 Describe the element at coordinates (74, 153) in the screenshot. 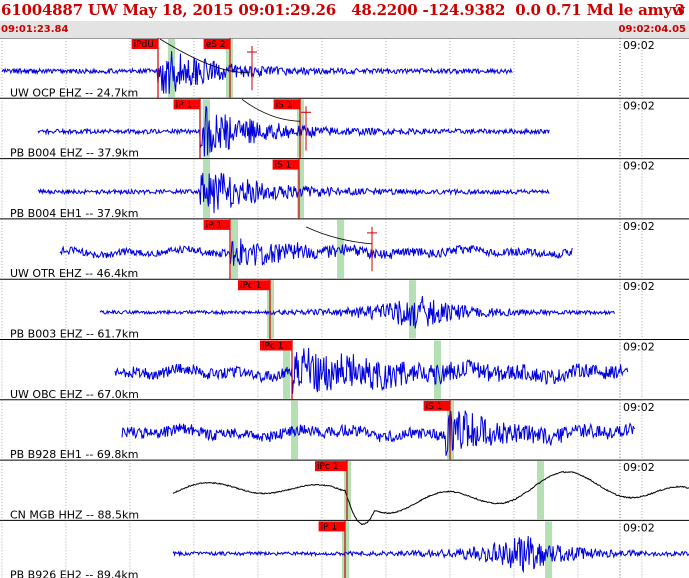

I see `station-label: PB B004 EHZ -- 37.9km` at that location.